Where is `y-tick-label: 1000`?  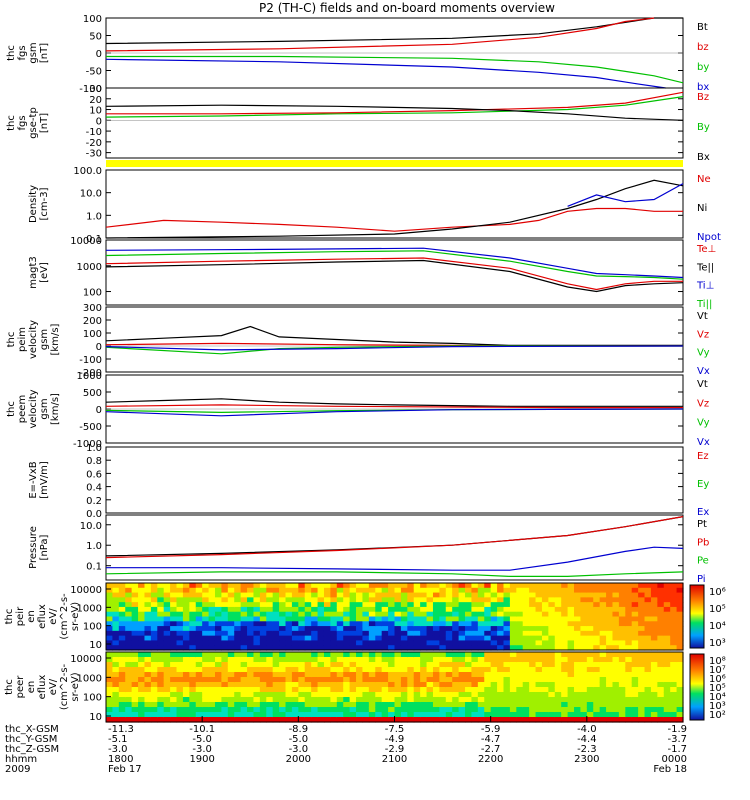 y-tick-label: 1000 is located at coordinates (89, 267).